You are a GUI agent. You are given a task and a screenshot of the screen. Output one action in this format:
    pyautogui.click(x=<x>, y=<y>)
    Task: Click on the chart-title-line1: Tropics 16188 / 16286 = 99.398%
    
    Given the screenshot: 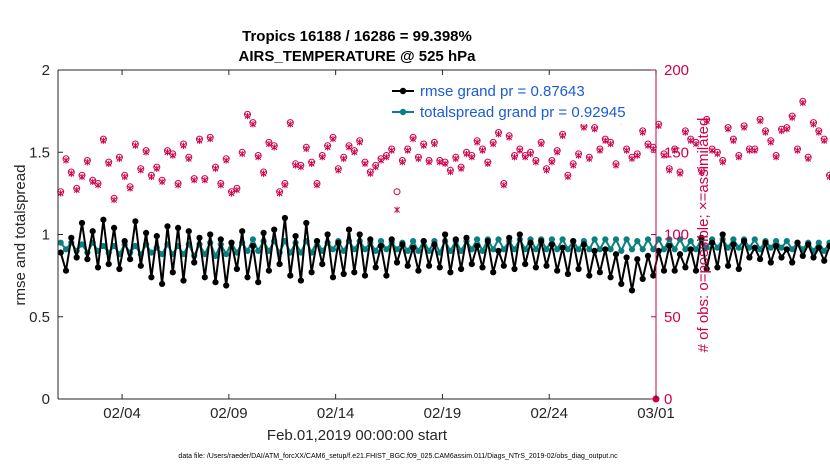 What is the action you would take?
    pyautogui.click(x=357, y=36)
    